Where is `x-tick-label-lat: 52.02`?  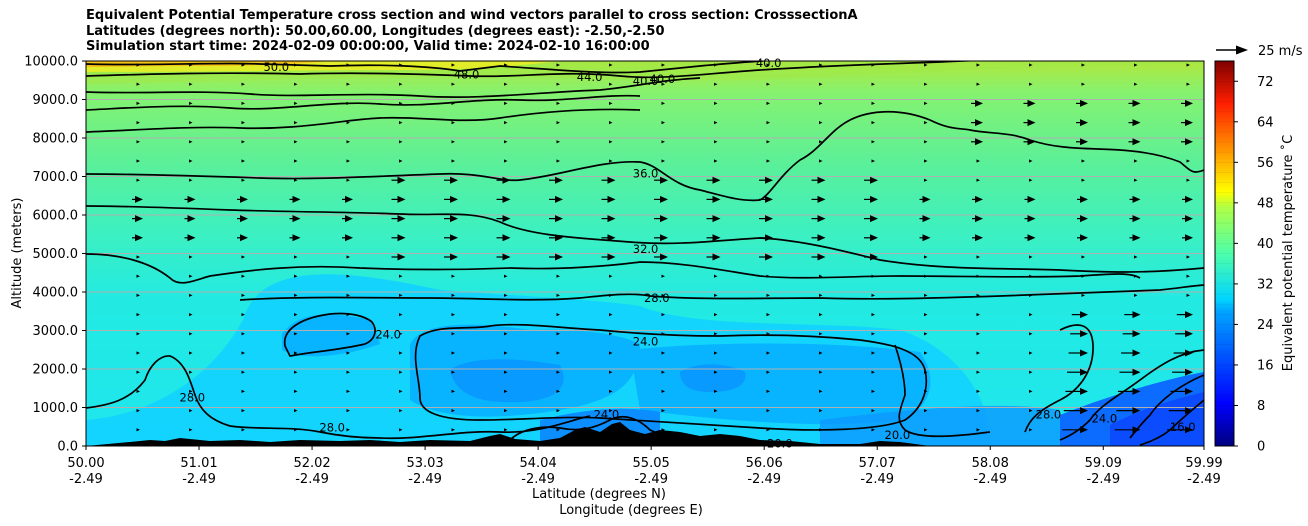
x-tick-label-lat: 52.02 is located at coordinates (311, 463).